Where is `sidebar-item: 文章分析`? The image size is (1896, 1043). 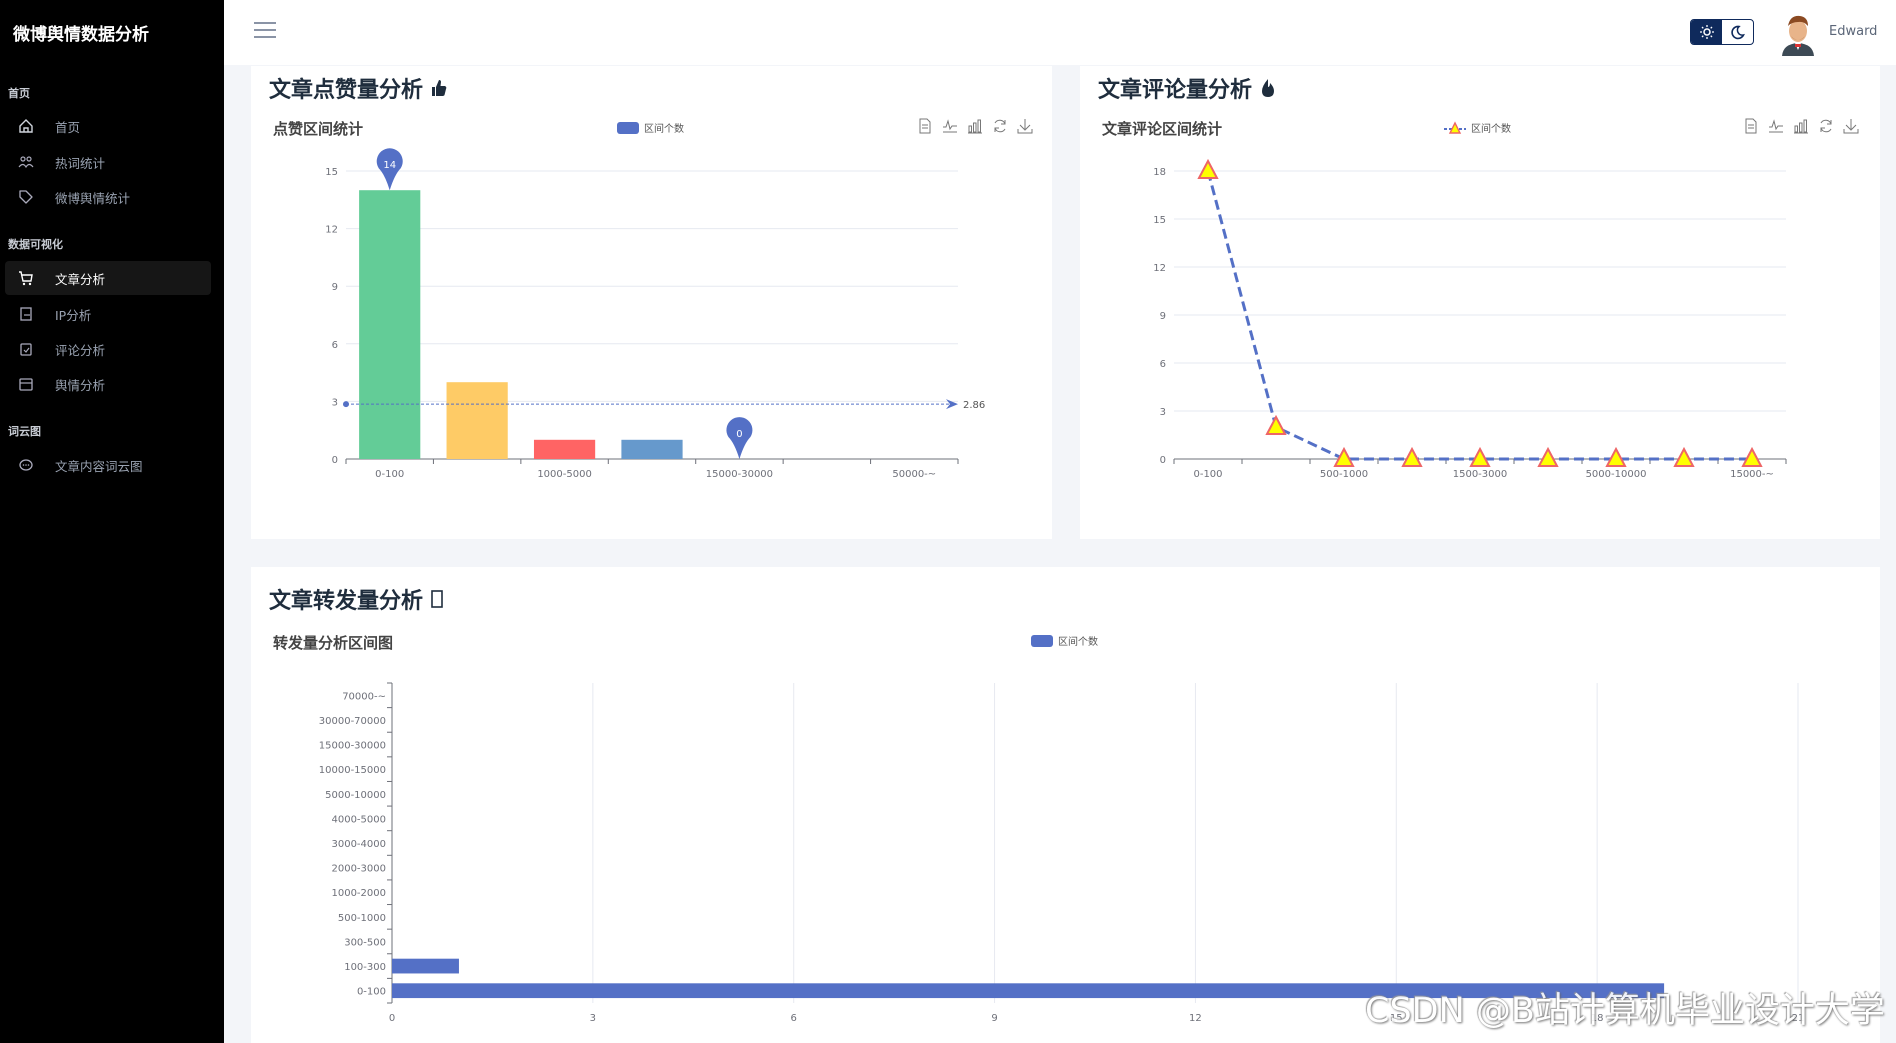
sidebar-item: 文章分析 is located at coordinates (108, 278).